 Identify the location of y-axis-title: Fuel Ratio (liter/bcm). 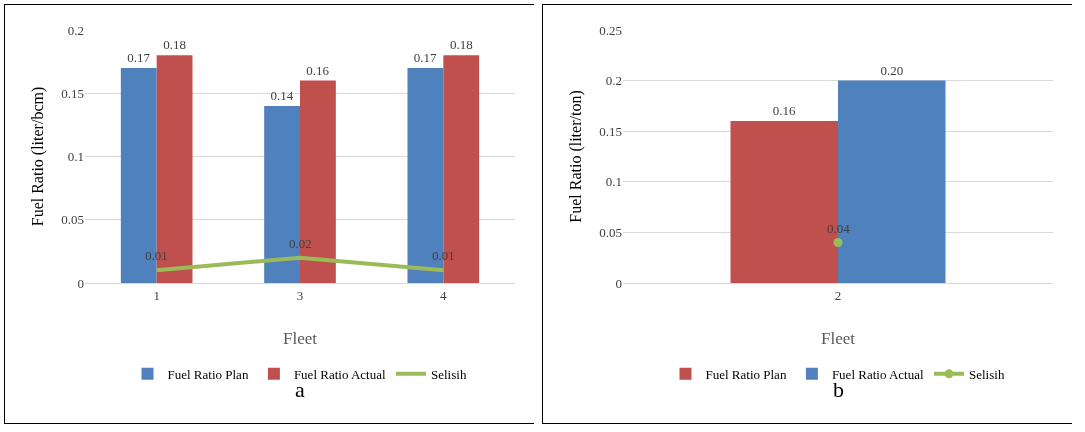
(38, 156).